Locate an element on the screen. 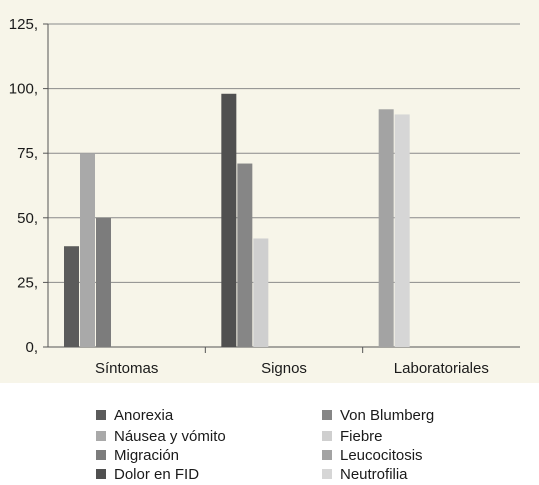 The image size is (539, 485). y-tick-label: 75, is located at coordinates (27, 153).